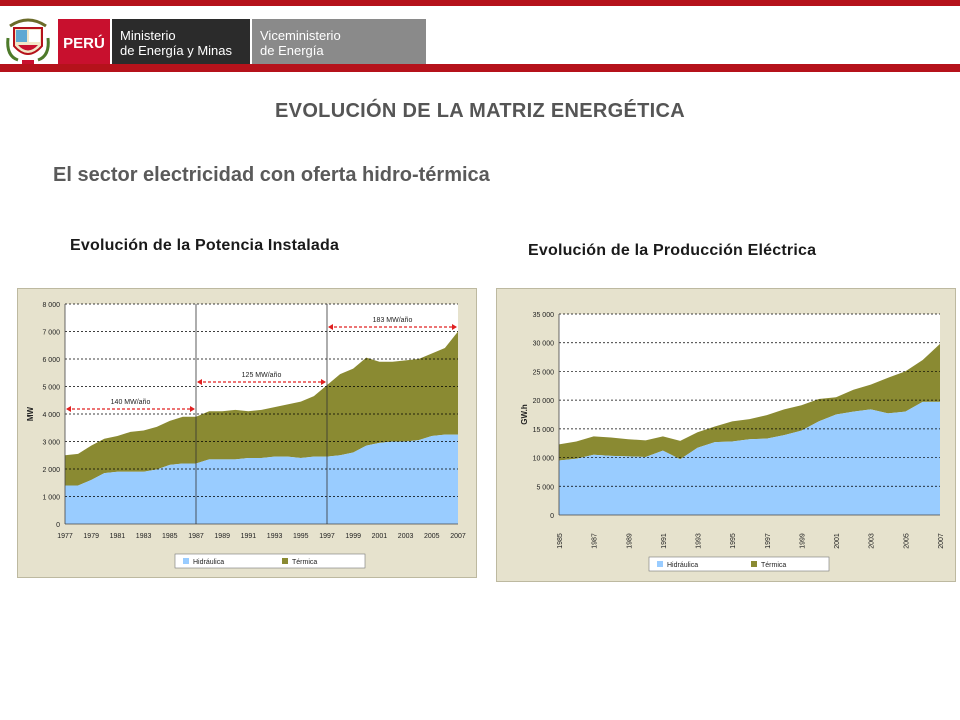 This screenshot has height=720, width=960. I want to click on ministry-logo: Ministerio de Energía y Minas, so click(181, 43).